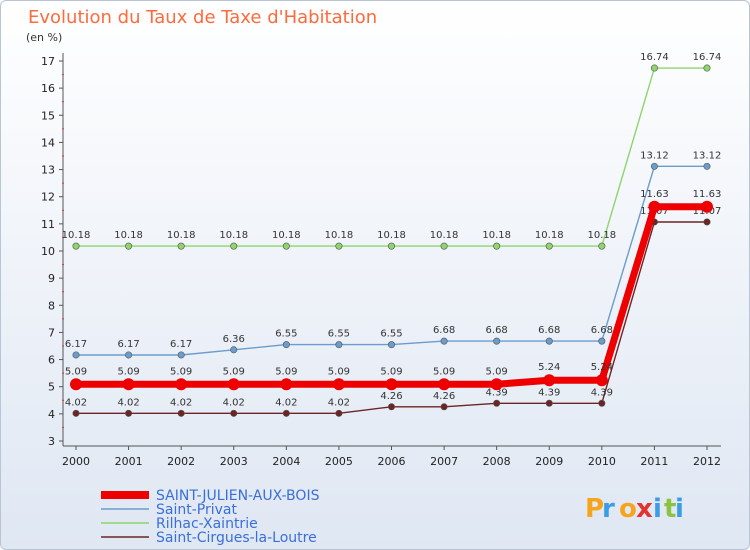 The width and height of the screenshot is (750, 550). Describe the element at coordinates (203, 17) in the screenshot. I see `chart-title: Evolution du Taux de Taxe d'Habitation` at that location.